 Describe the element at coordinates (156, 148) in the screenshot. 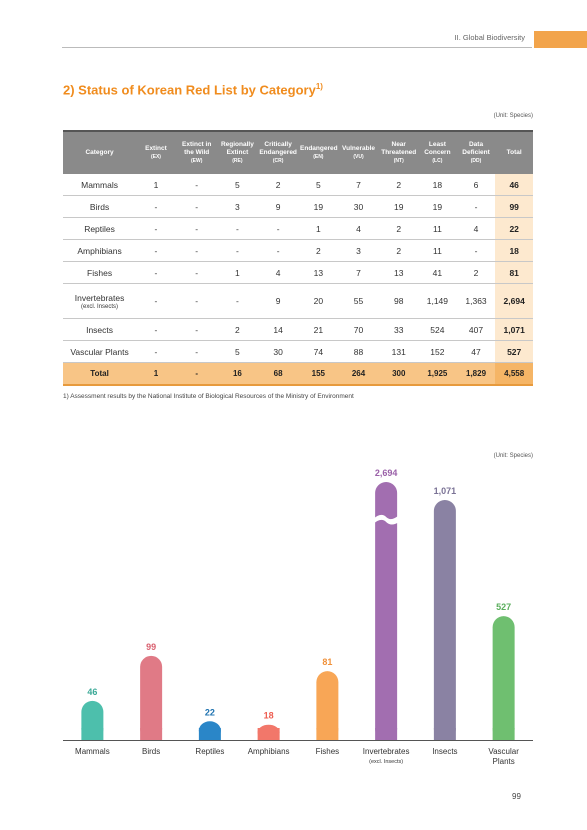

I see `column-header-label: Extinct` at that location.